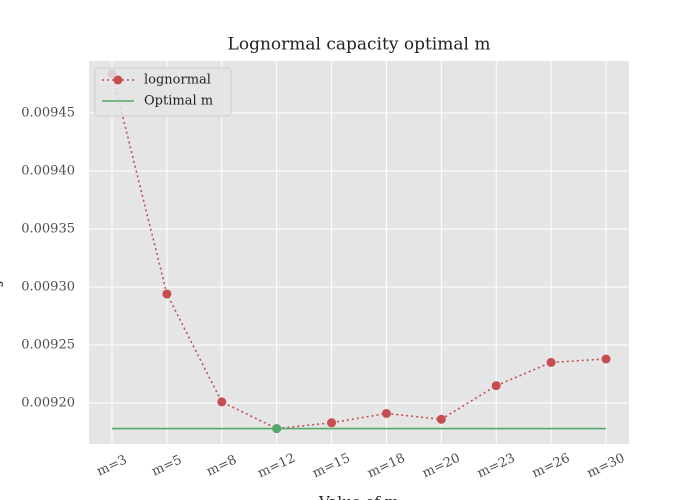 This screenshot has height=500, width=700. What do you see at coordinates (48, 229) in the screenshot?
I see `y-tick-label: 0.00935` at bounding box center [48, 229].